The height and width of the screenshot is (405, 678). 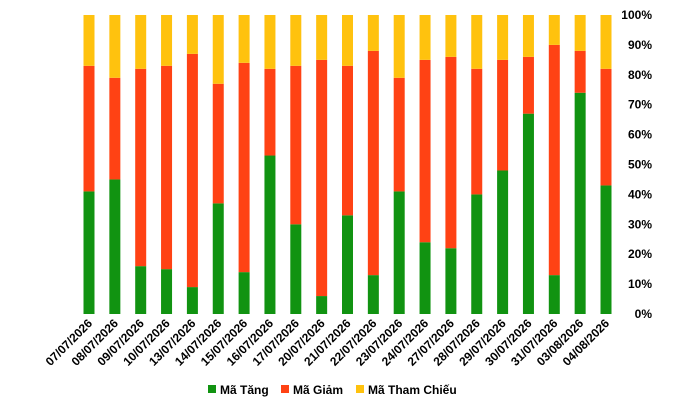 I want to click on legend-item: Mã Tăng, so click(x=238, y=390).